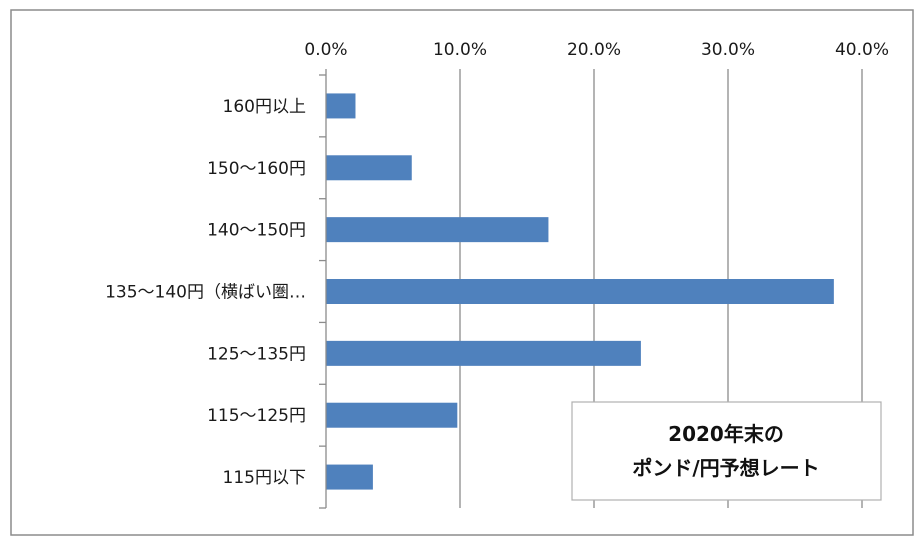 The image size is (924, 540). I want to click on x-tick-label: 20.0%, so click(594, 50).